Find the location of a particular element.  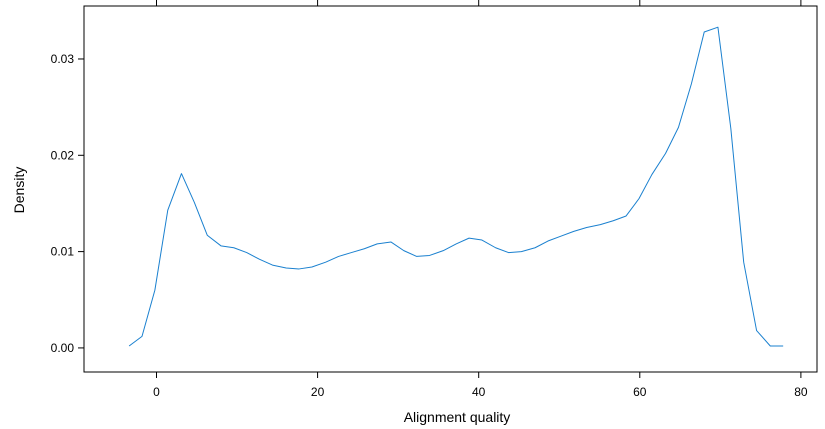

x-tick-label: 80 is located at coordinates (801, 392).